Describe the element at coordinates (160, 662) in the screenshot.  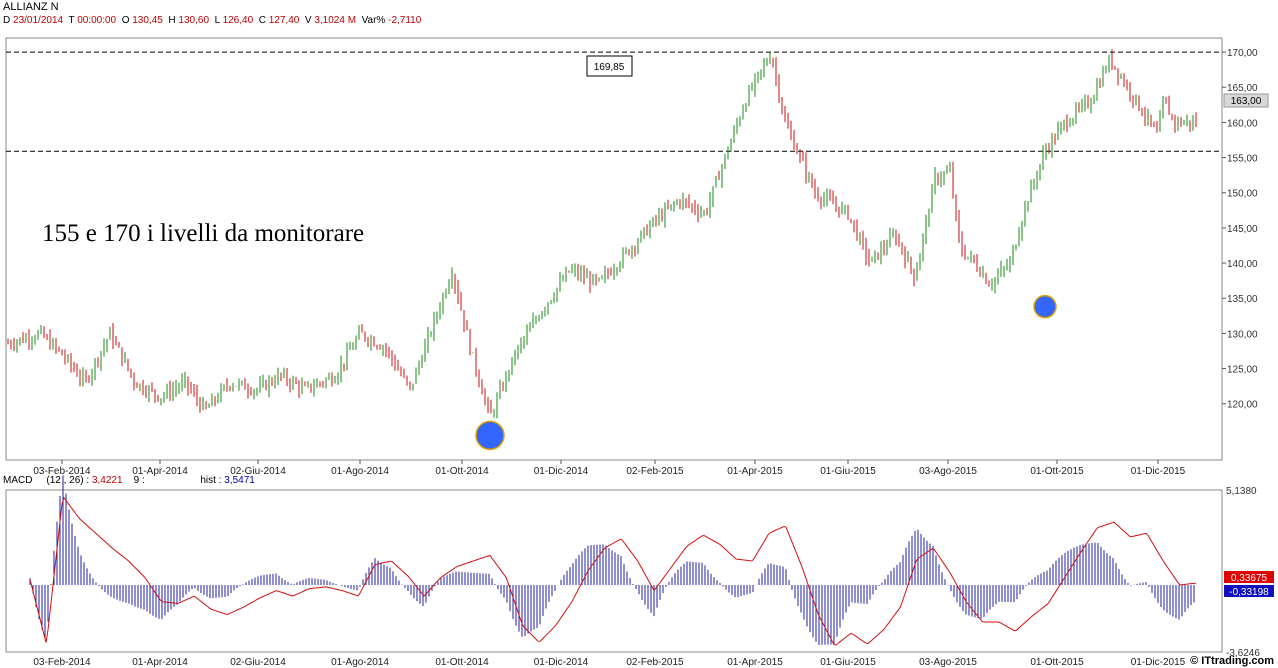
I see `macd-x-tick-label: 01-Apr-2014` at that location.